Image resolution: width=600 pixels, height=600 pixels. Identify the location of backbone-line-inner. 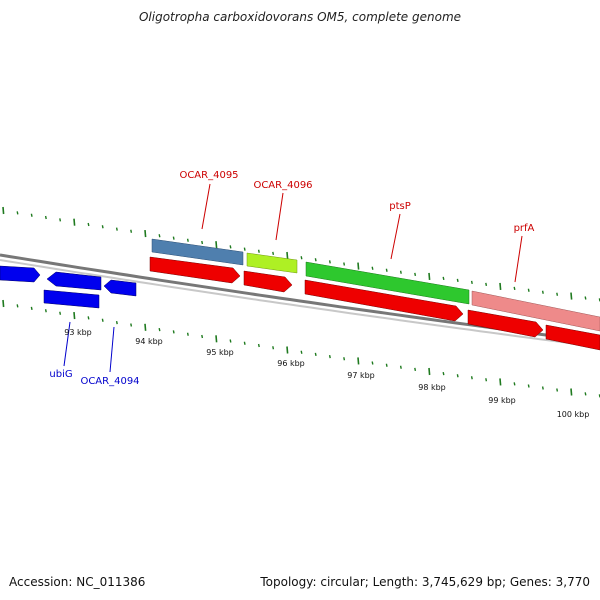
(300, 303).